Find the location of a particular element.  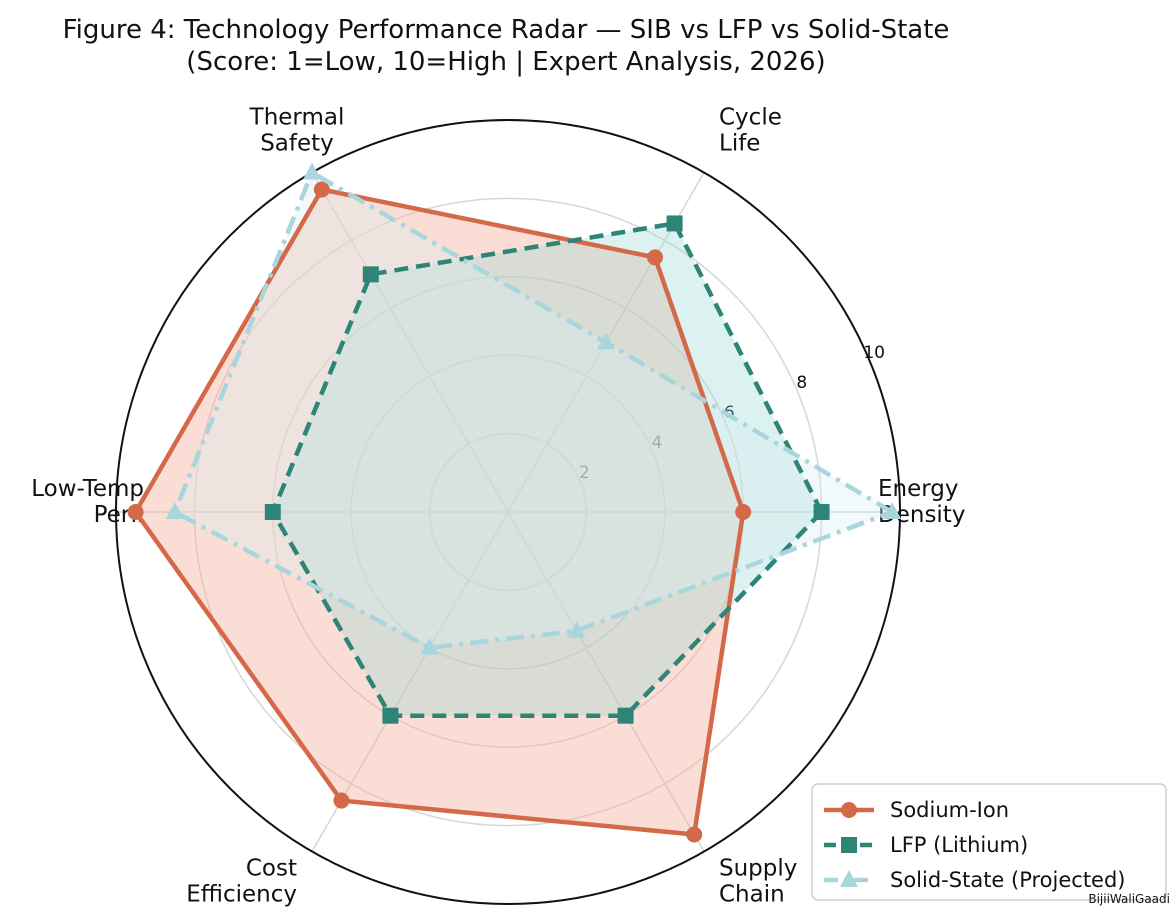

axis-label-line: Energy is located at coordinates (918, 489).